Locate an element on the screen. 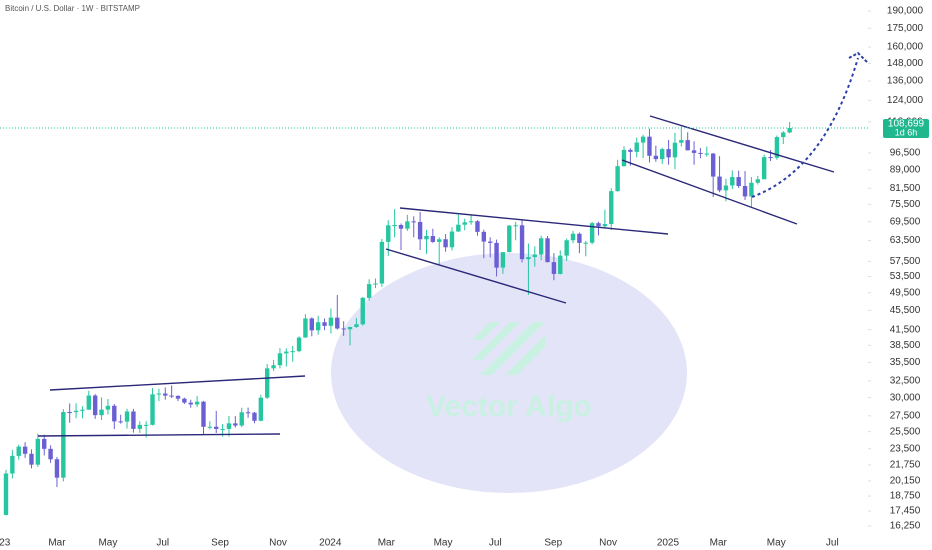  y-tick-label: 30,000 is located at coordinates (905, 397).